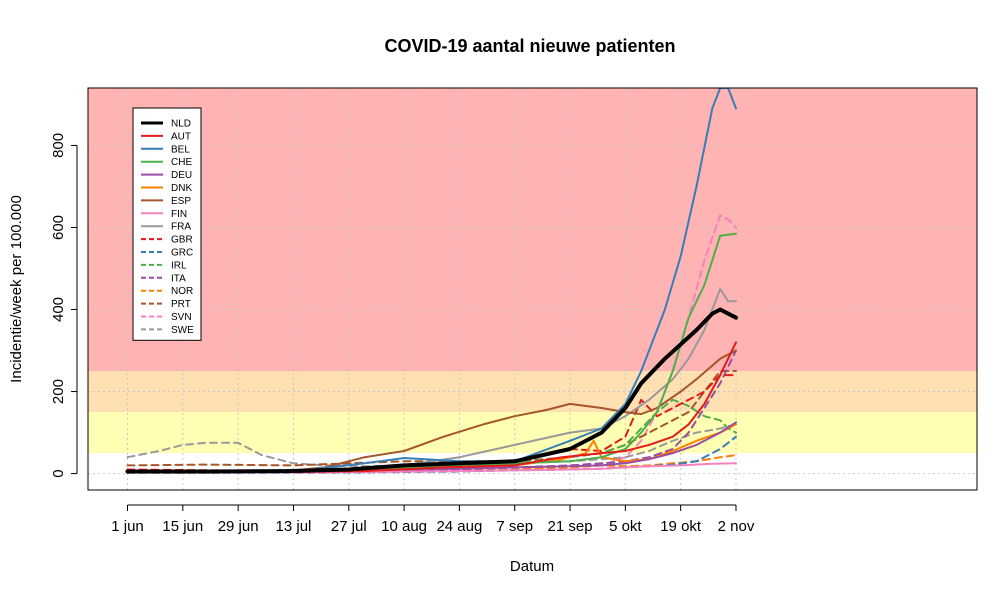 The image size is (1000, 605). I want to click on chart-title: COVID-19 aantal nieuwe patienten, so click(529, 46).